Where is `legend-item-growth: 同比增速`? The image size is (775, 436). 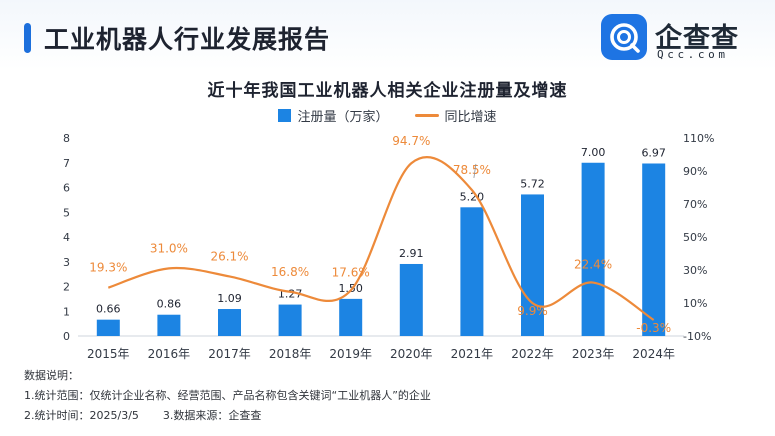
legend-item-growth: 同比增速 is located at coordinates (455, 115).